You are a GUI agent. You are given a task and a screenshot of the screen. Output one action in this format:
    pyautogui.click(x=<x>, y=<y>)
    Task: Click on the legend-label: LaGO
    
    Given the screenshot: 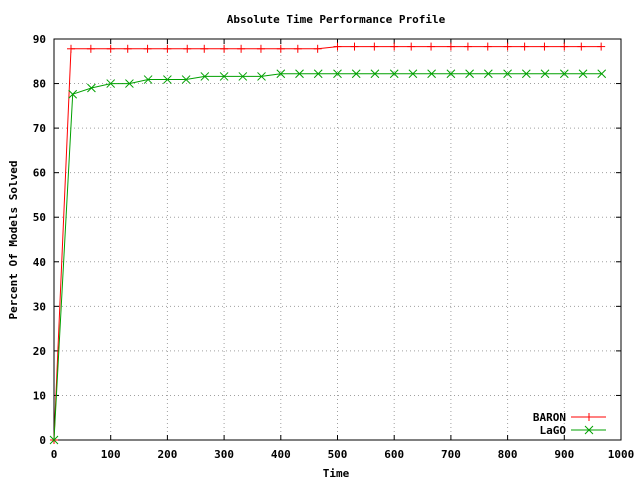 What is the action you would take?
    pyautogui.click(x=553, y=430)
    